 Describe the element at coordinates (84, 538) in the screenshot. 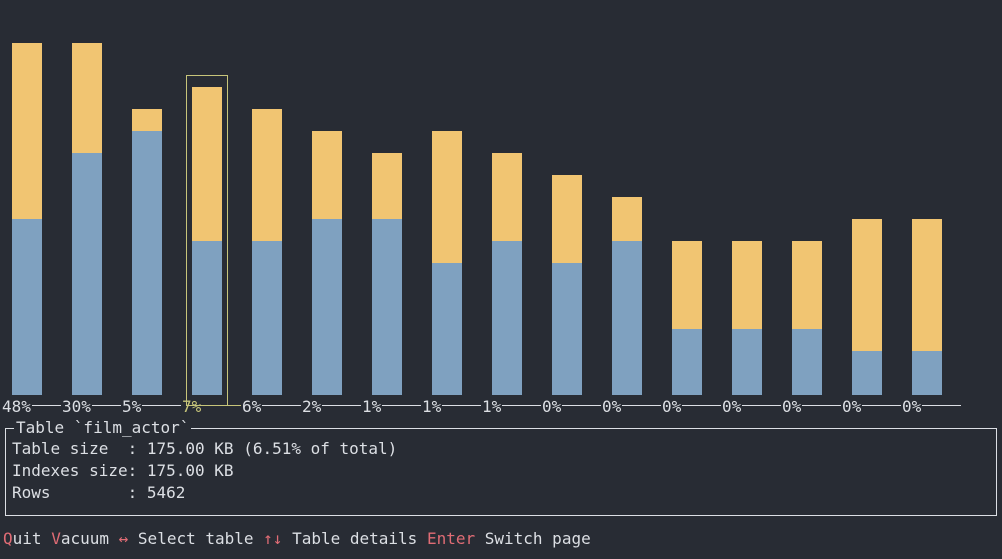

I see `vacuum-label: acuum` at that location.